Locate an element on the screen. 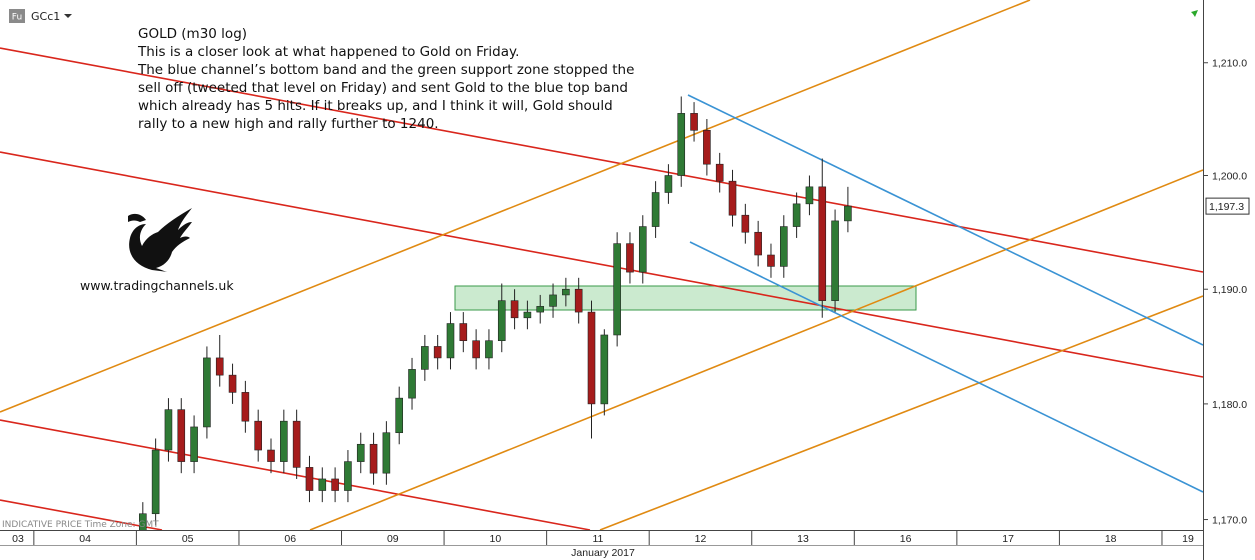 This screenshot has width=1255, height=560. x-axis-title: January 2017 is located at coordinates (603, 553).